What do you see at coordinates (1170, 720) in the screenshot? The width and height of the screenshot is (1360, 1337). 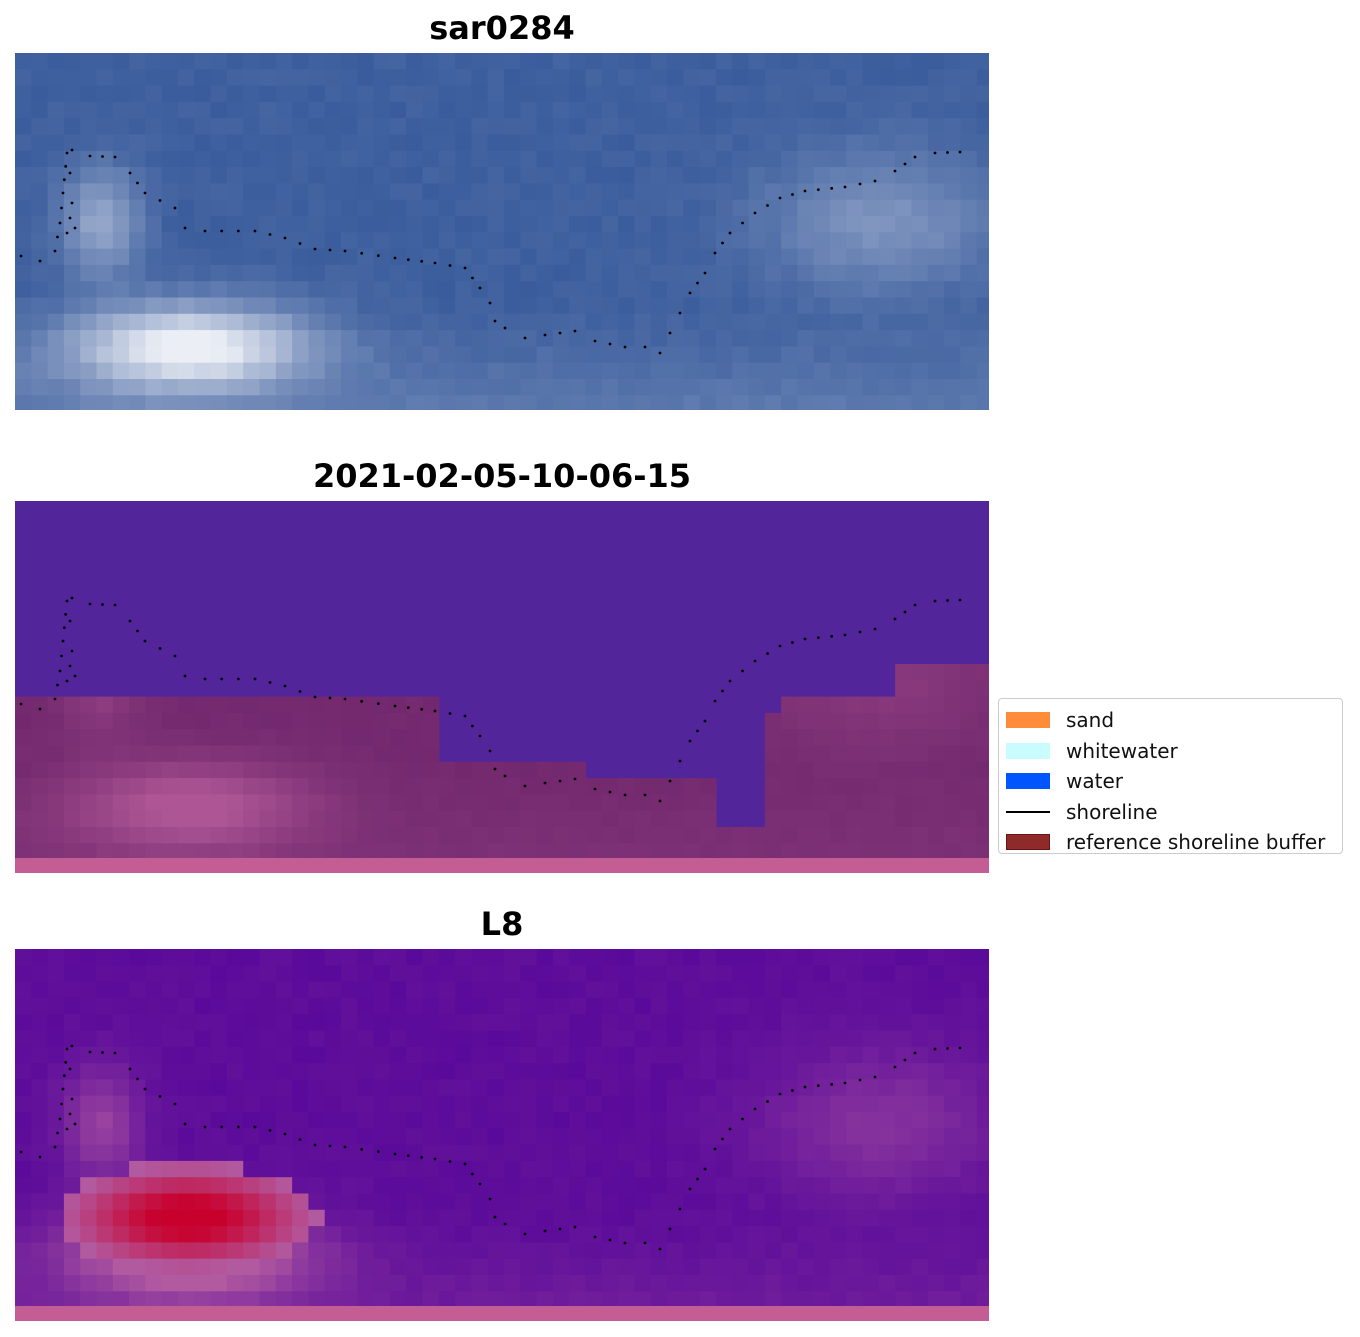 I see `legend-item-sand: sand` at bounding box center [1170, 720].